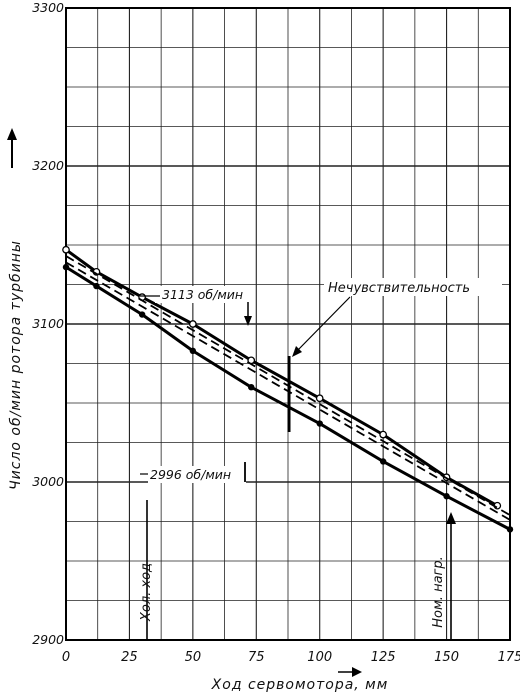 The width and height of the screenshot is (520, 700). Describe the element at coordinates (146, 592) in the screenshot. I see `annotation-idle-run: Хол. ход` at that location.